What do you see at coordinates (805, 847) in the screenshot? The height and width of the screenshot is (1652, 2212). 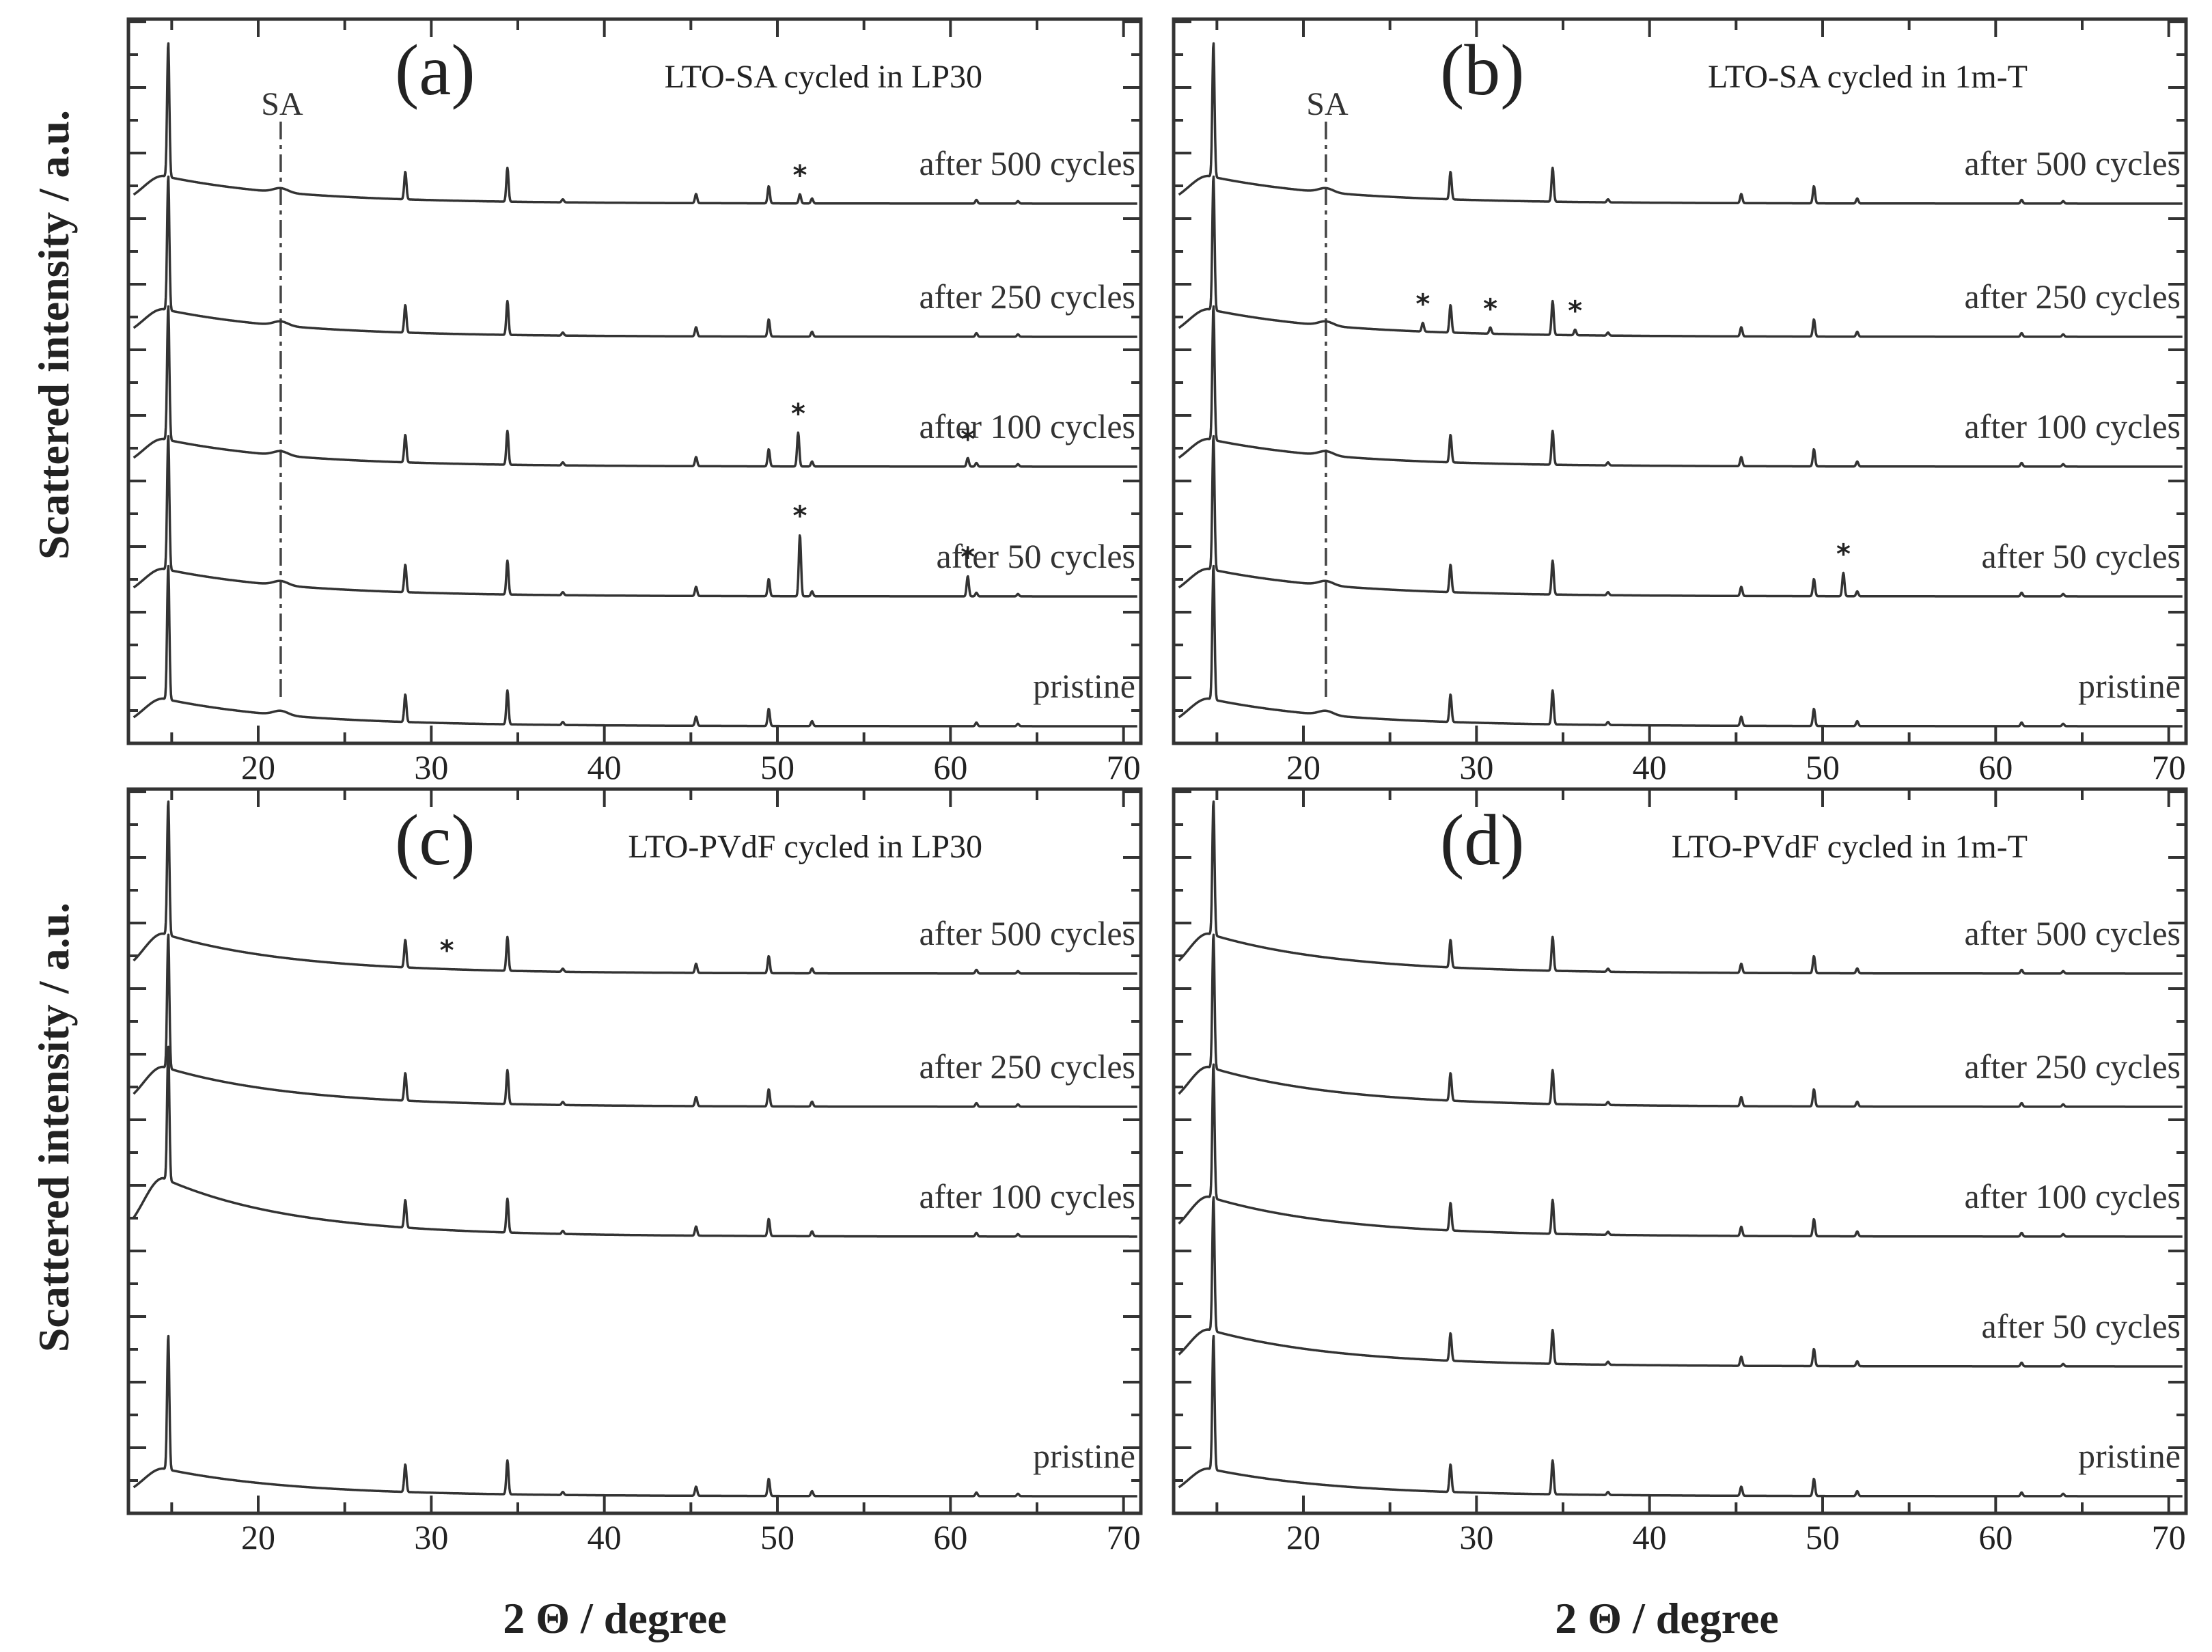 I see `panel-title: LTO-PVdF cycled in LP30` at bounding box center [805, 847].